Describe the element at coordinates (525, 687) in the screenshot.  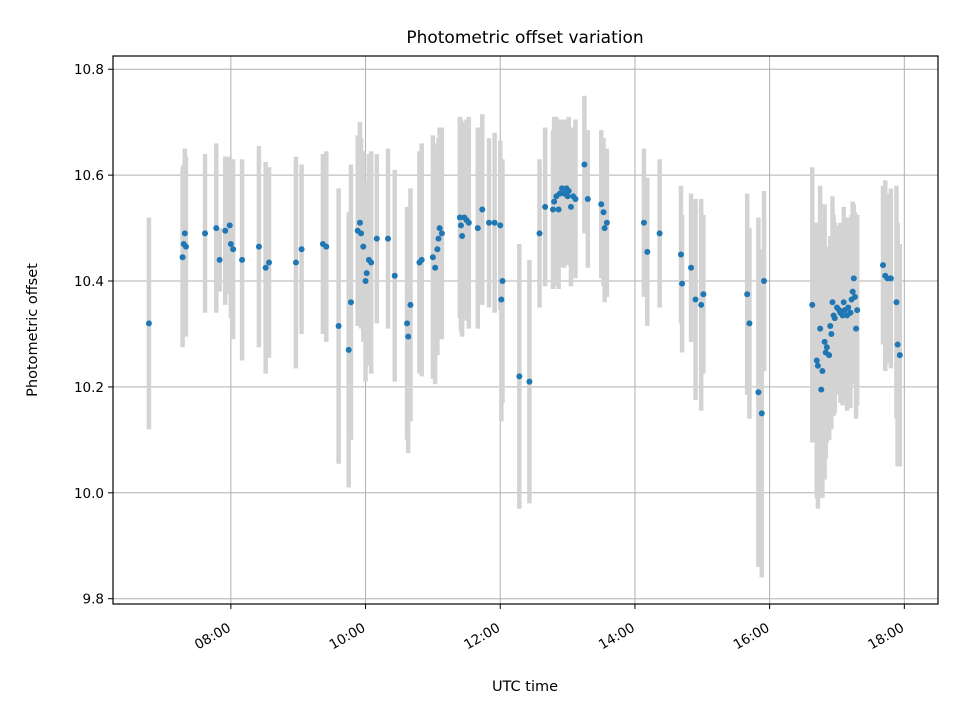
I see `x-axis-label: UTC time` at that location.